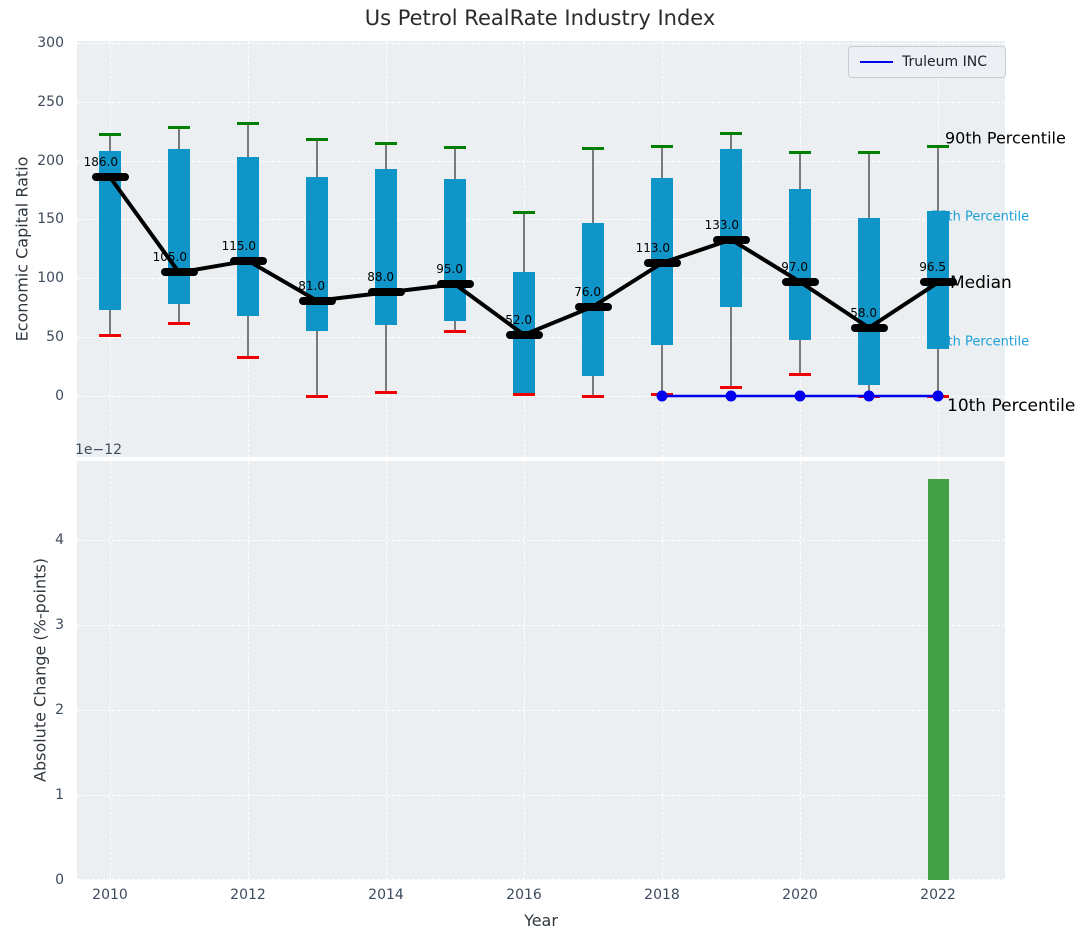 This screenshot has height=942, width=1080. I want to click on top-y-tick-0: 0, so click(59, 396).